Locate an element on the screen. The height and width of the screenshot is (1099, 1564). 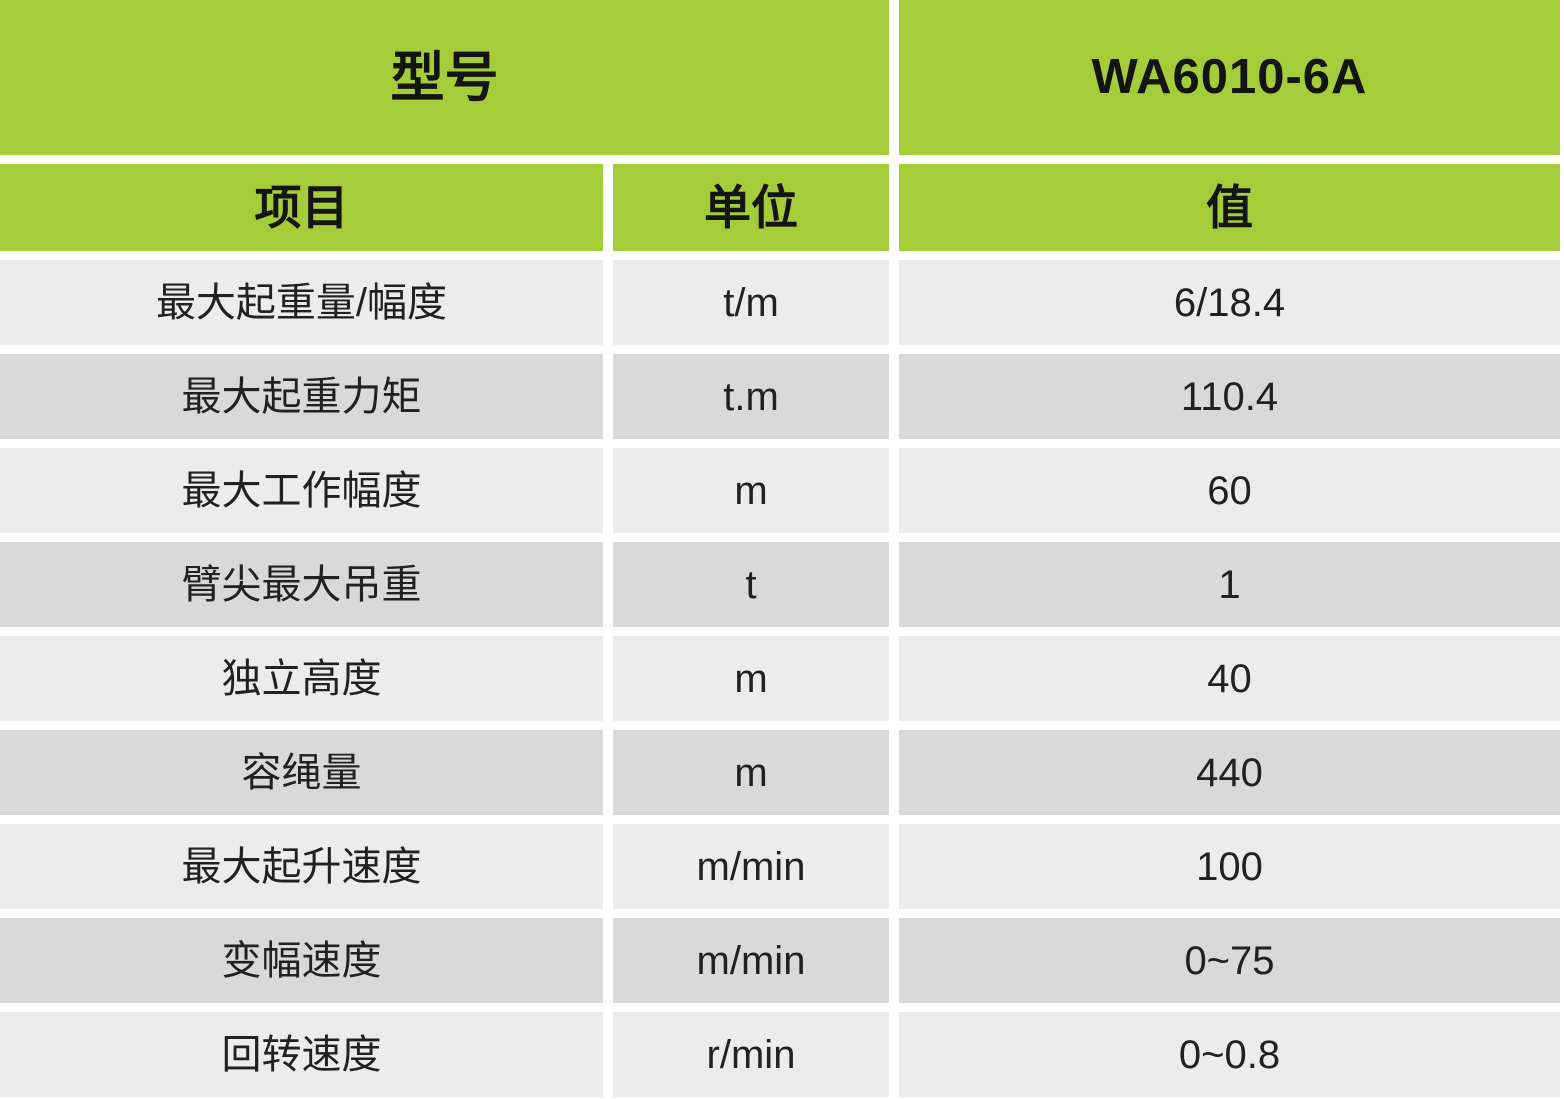
model-header-label: 型号 is located at coordinates (444, 77).